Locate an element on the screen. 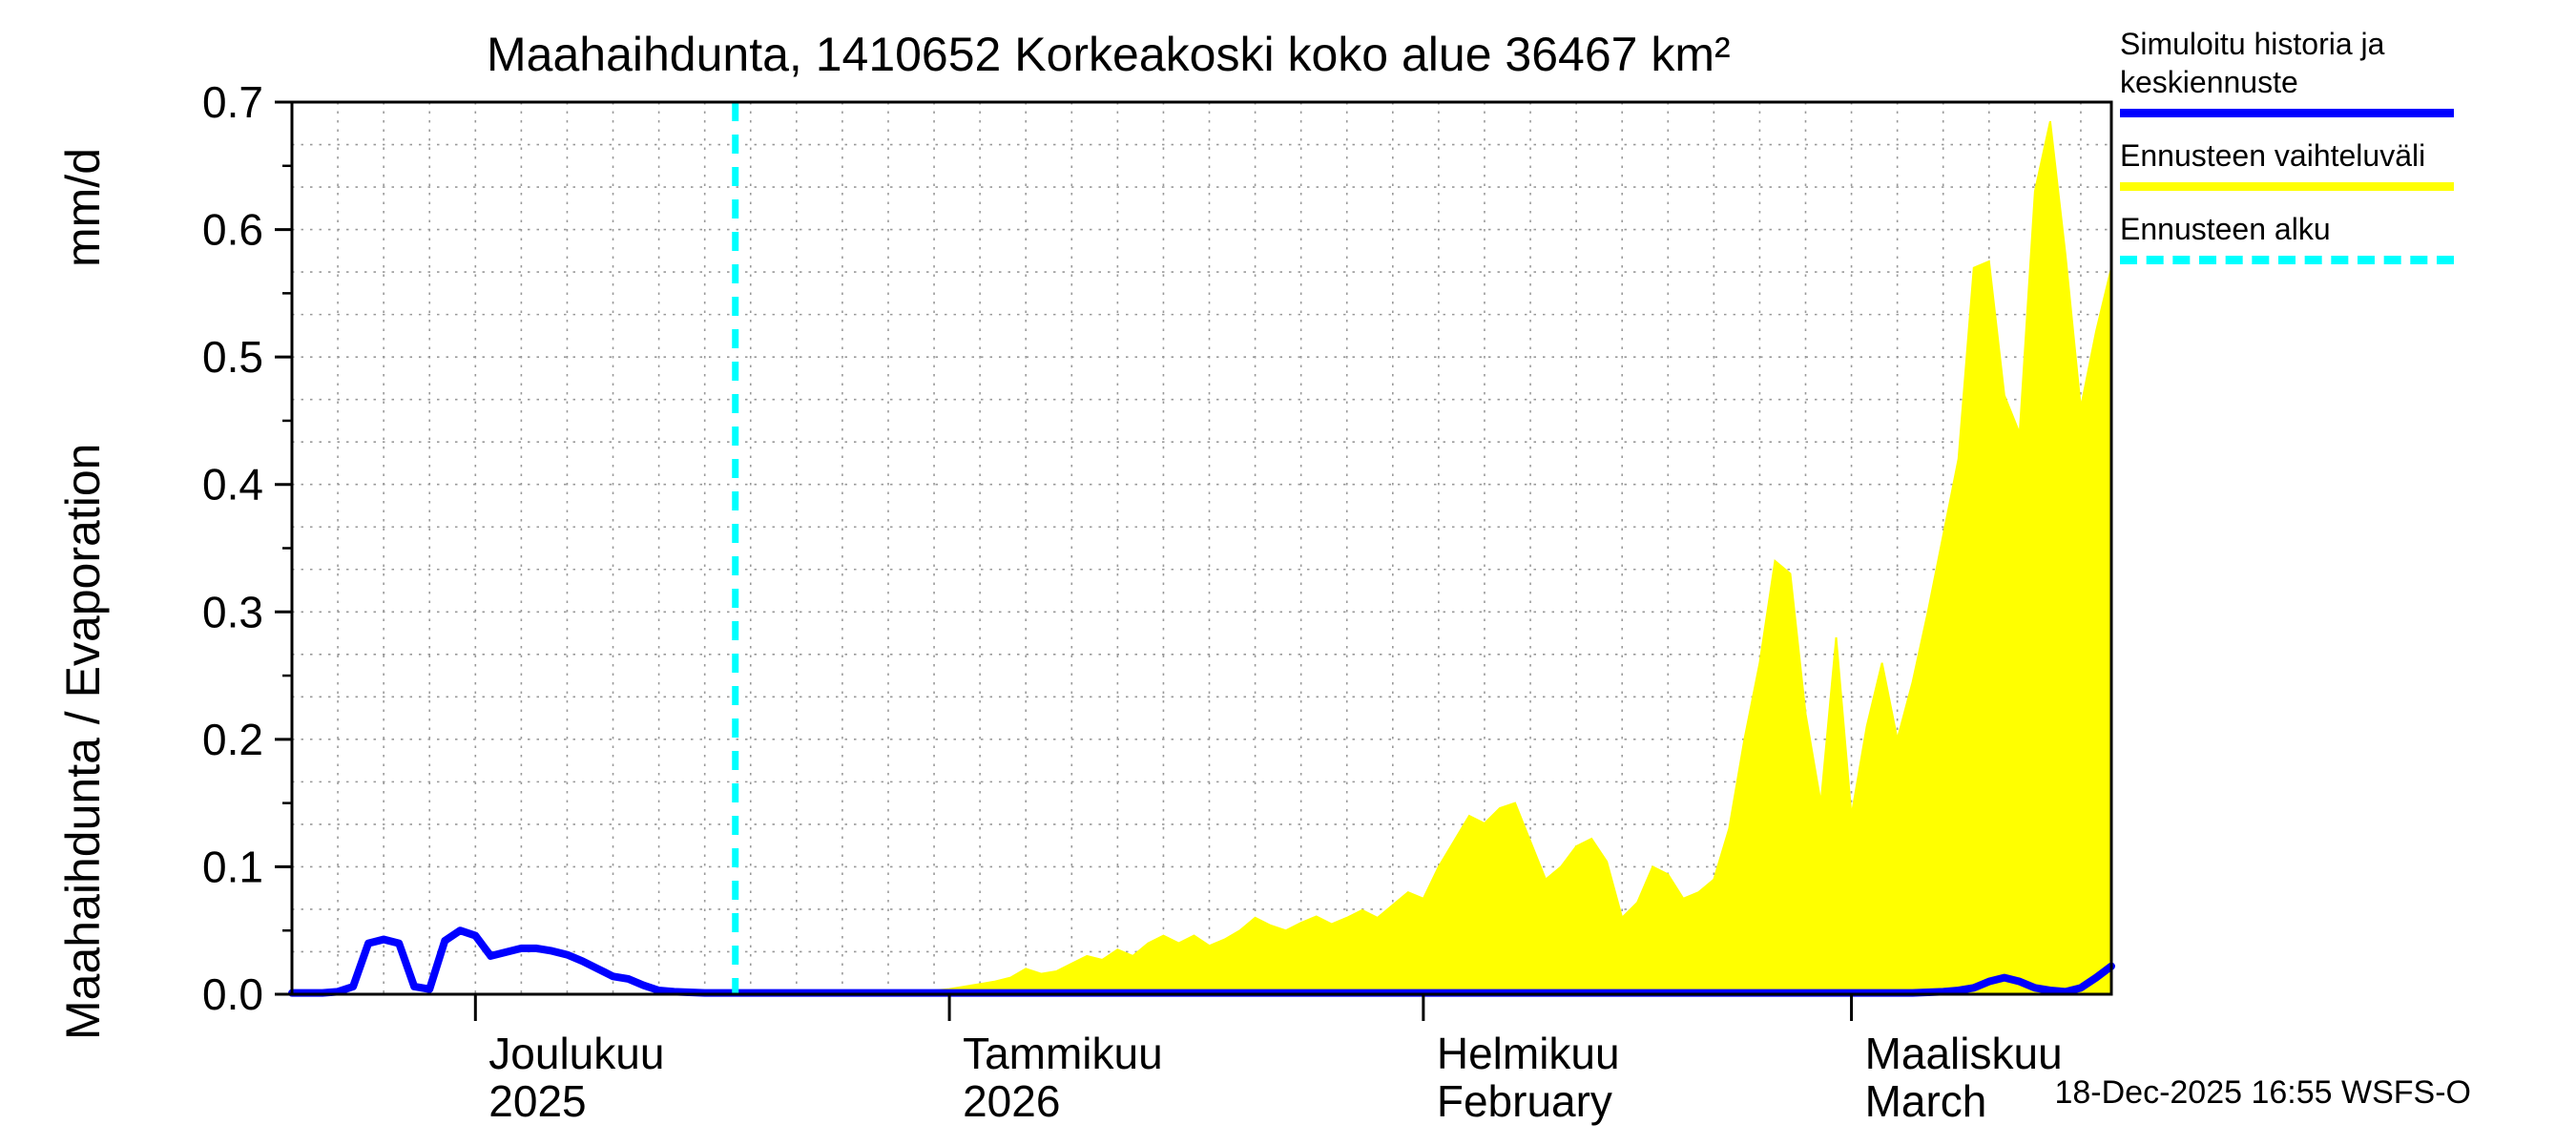 The height and width of the screenshot is (1145, 2576). month-label: Maaliskuu is located at coordinates (1964, 1053).